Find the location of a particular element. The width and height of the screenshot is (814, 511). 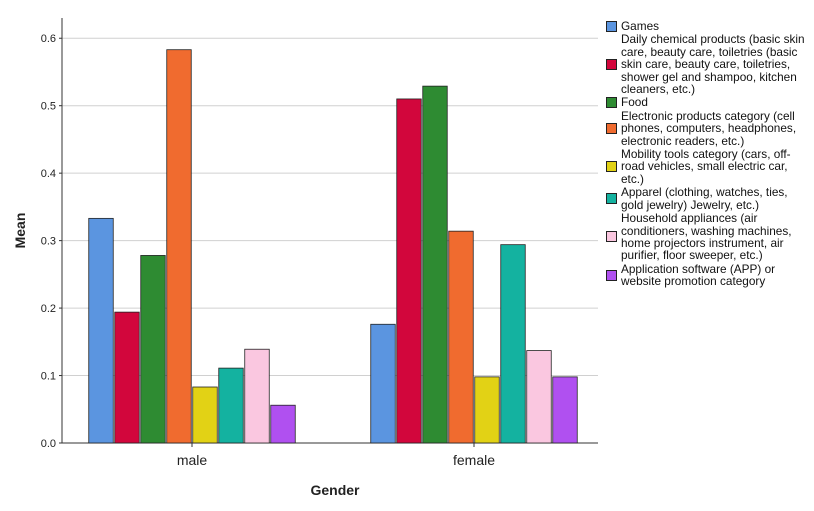

x-tick-label: male is located at coordinates (192, 460).